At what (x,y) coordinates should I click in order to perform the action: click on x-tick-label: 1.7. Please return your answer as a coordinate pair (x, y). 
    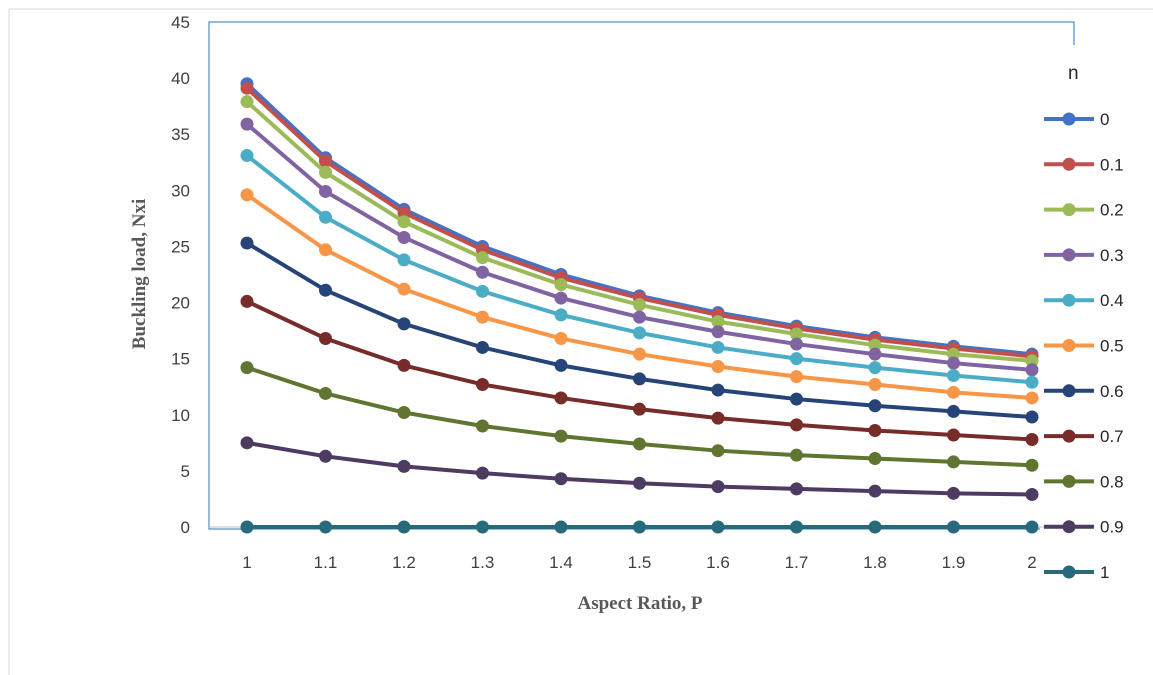
    Looking at the image, I should click on (797, 562).